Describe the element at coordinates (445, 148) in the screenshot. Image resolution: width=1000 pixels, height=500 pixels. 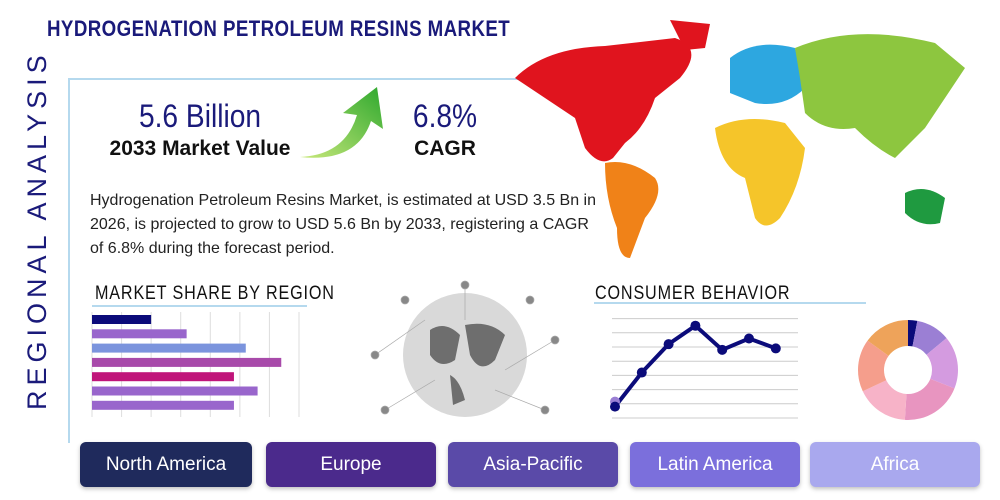
I see `cagr-label: CAGR` at that location.